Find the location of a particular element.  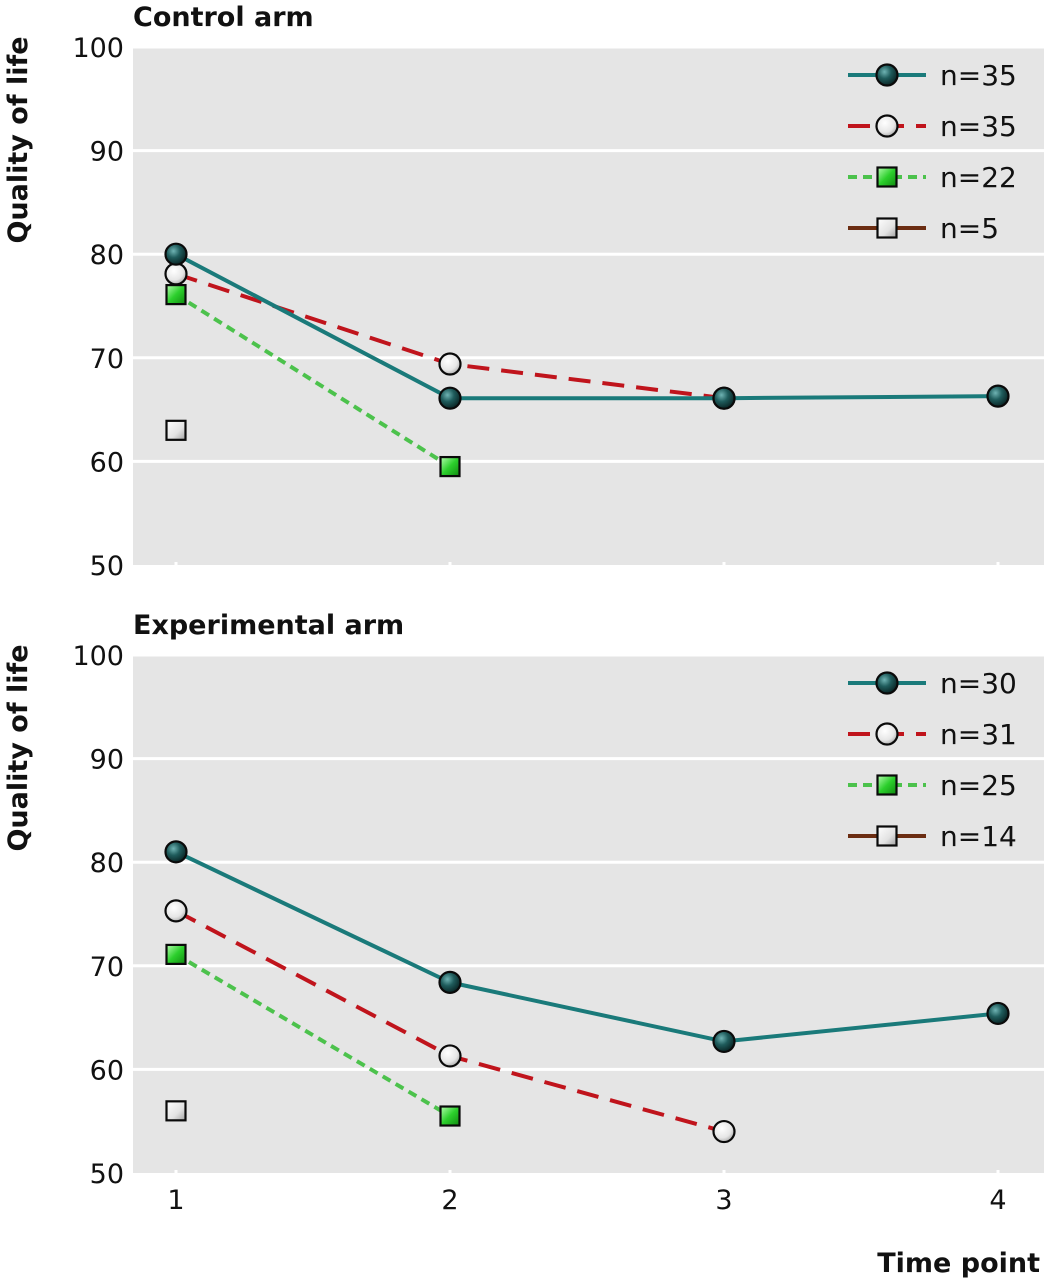

legend-item: n=25 is located at coordinates (932, 785).